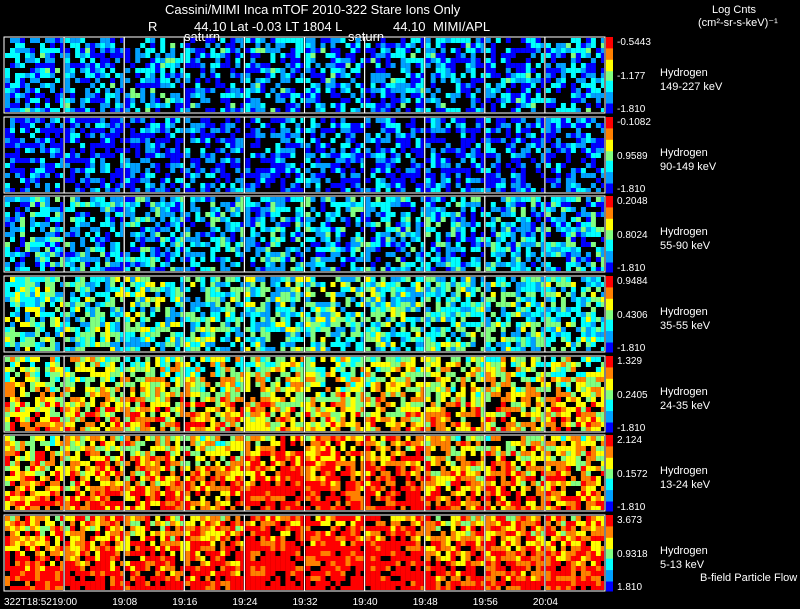  What do you see at coordinates (749, 578) in the screenshot?
I see `bfield-note: B-field Particle Flow` at bounding box center [749, 578].